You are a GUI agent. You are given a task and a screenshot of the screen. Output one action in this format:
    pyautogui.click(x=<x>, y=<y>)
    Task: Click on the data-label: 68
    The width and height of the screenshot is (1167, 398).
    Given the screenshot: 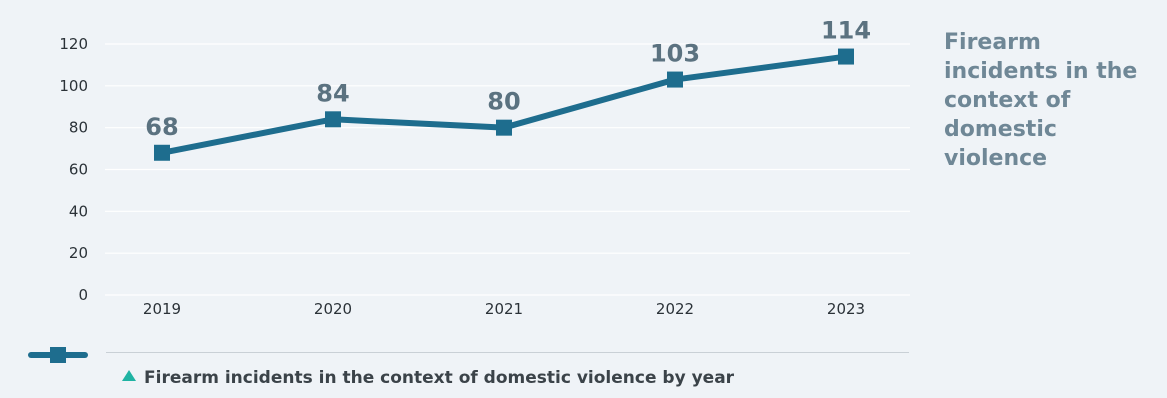 What is the action you would take?
    pyautogui.click(x=161, y=127)
    